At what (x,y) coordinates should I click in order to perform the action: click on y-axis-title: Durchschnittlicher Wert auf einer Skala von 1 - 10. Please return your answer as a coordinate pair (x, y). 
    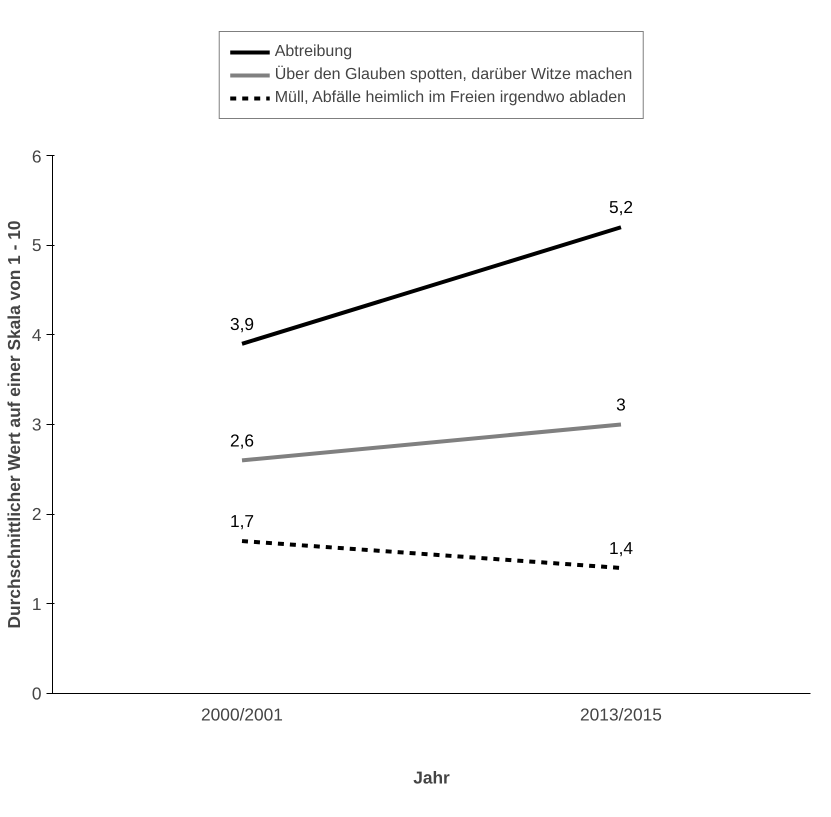
    Looking at the image, I should click on (14, 424).